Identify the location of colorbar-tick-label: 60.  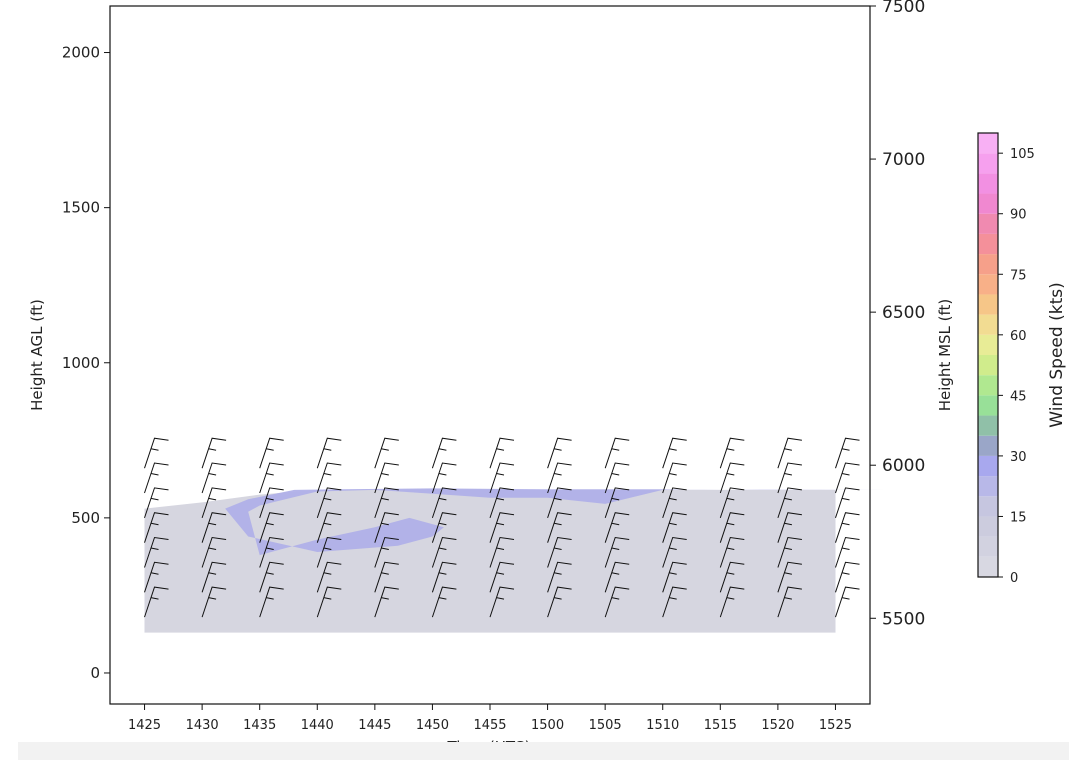
(1018, 336).